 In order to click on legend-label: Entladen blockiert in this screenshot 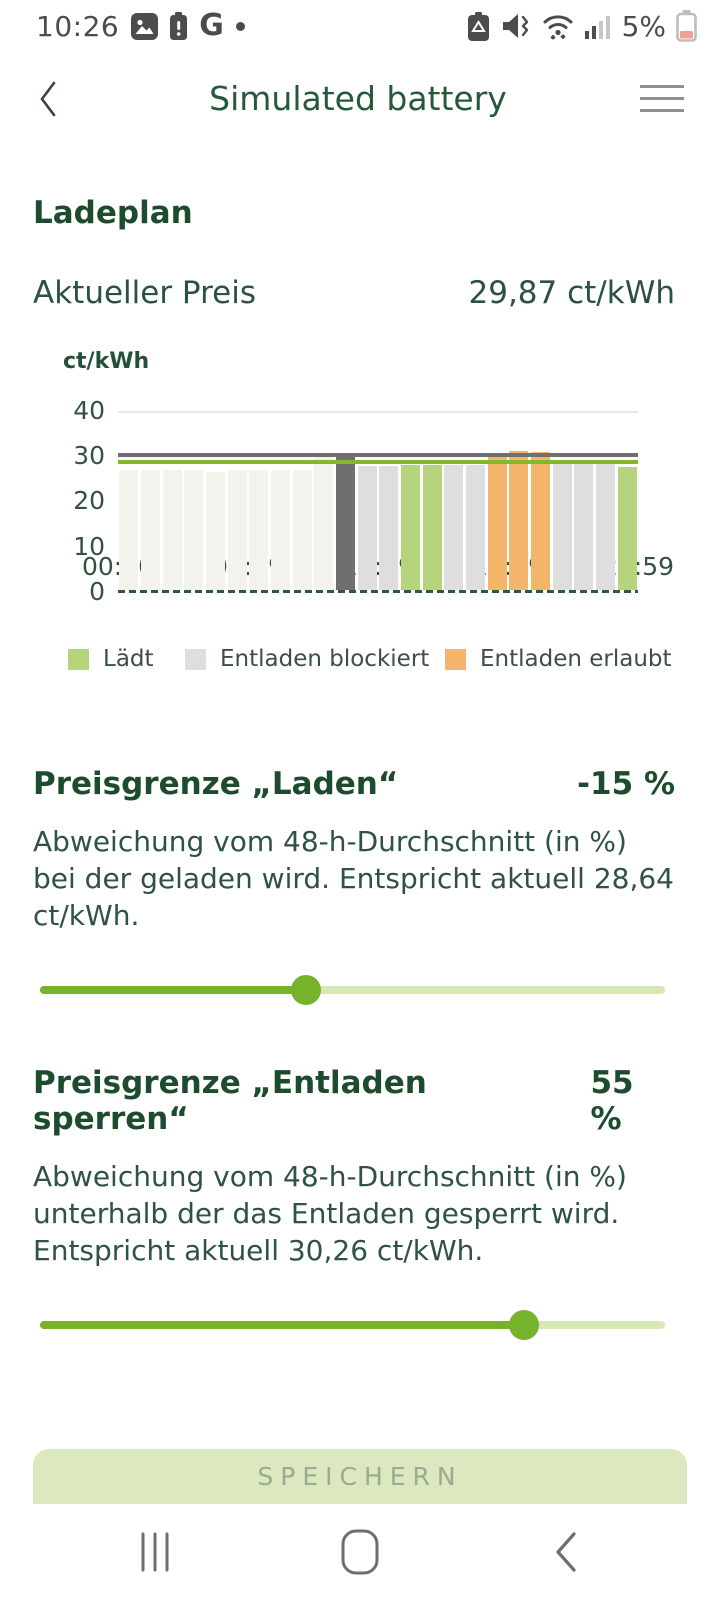, I will do `click(325, 659)`.